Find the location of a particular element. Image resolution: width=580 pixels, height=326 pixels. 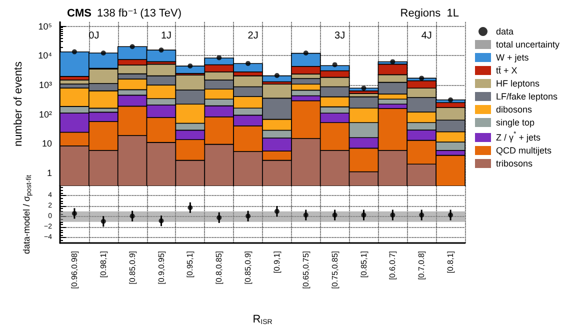

annotation: 4J is located at coordinates (426, 36).